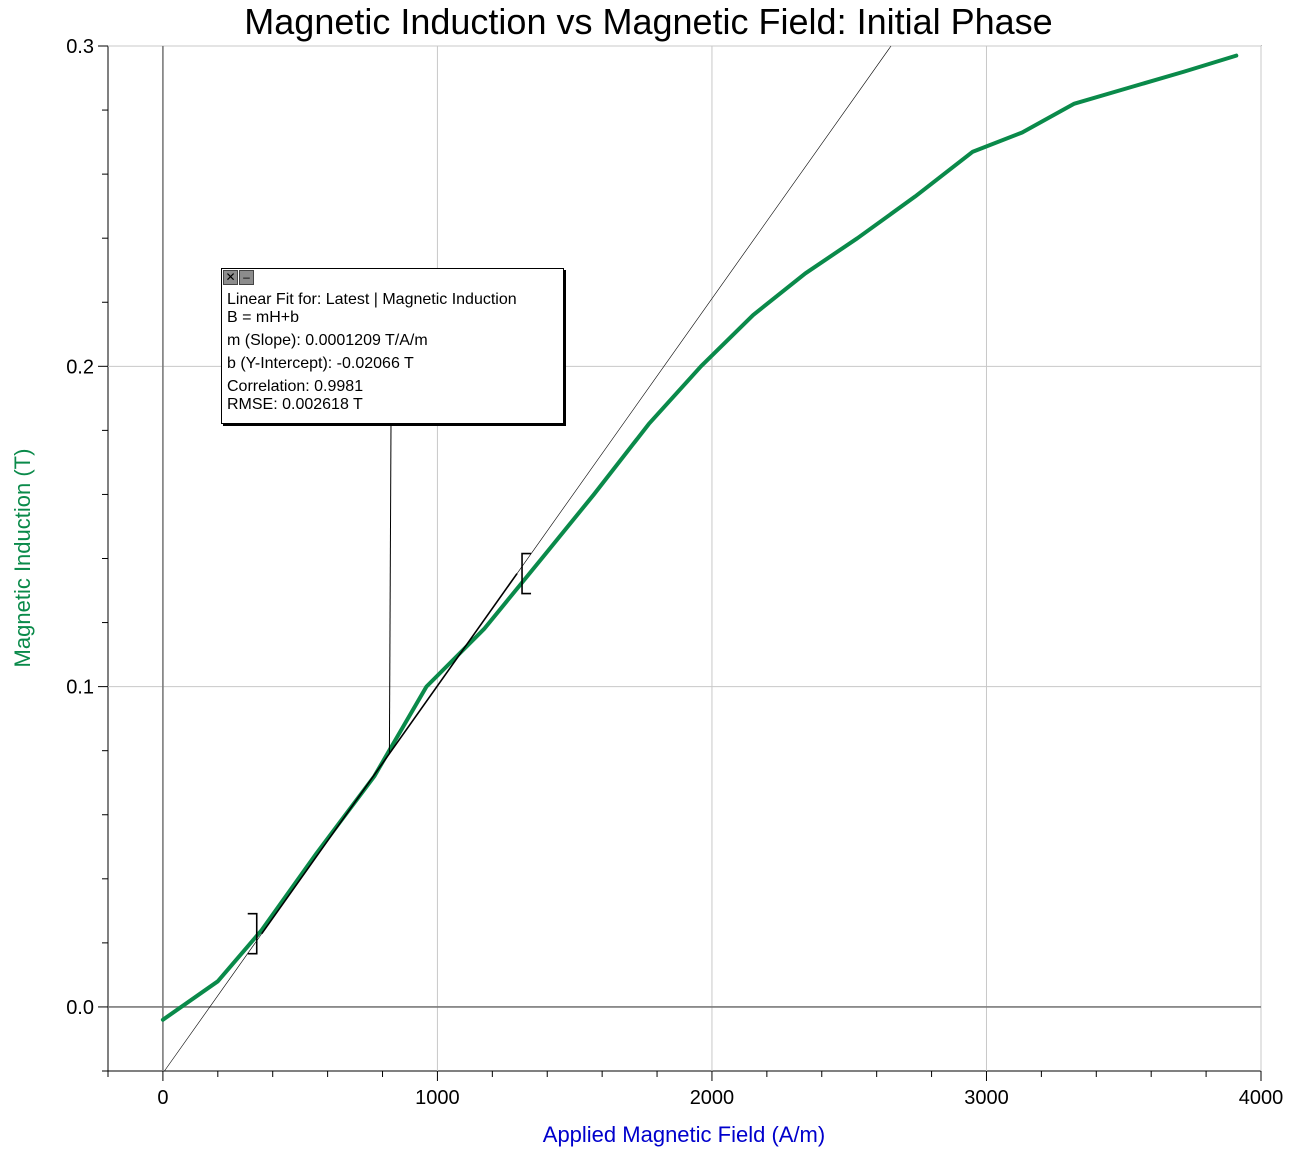  I want to click on x-tick-label: 2000, so click(712, 1098).